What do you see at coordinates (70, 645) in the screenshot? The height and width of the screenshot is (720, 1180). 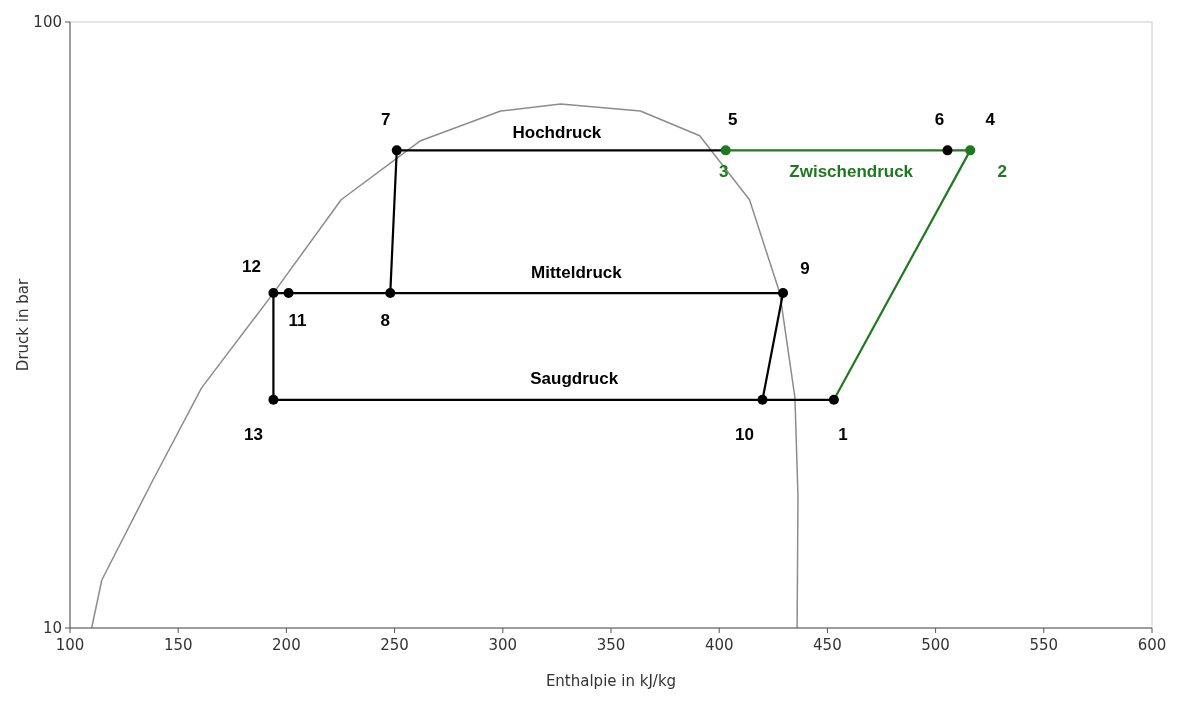 I see `x-tick-label: 100` at bounding box center [70, 645].